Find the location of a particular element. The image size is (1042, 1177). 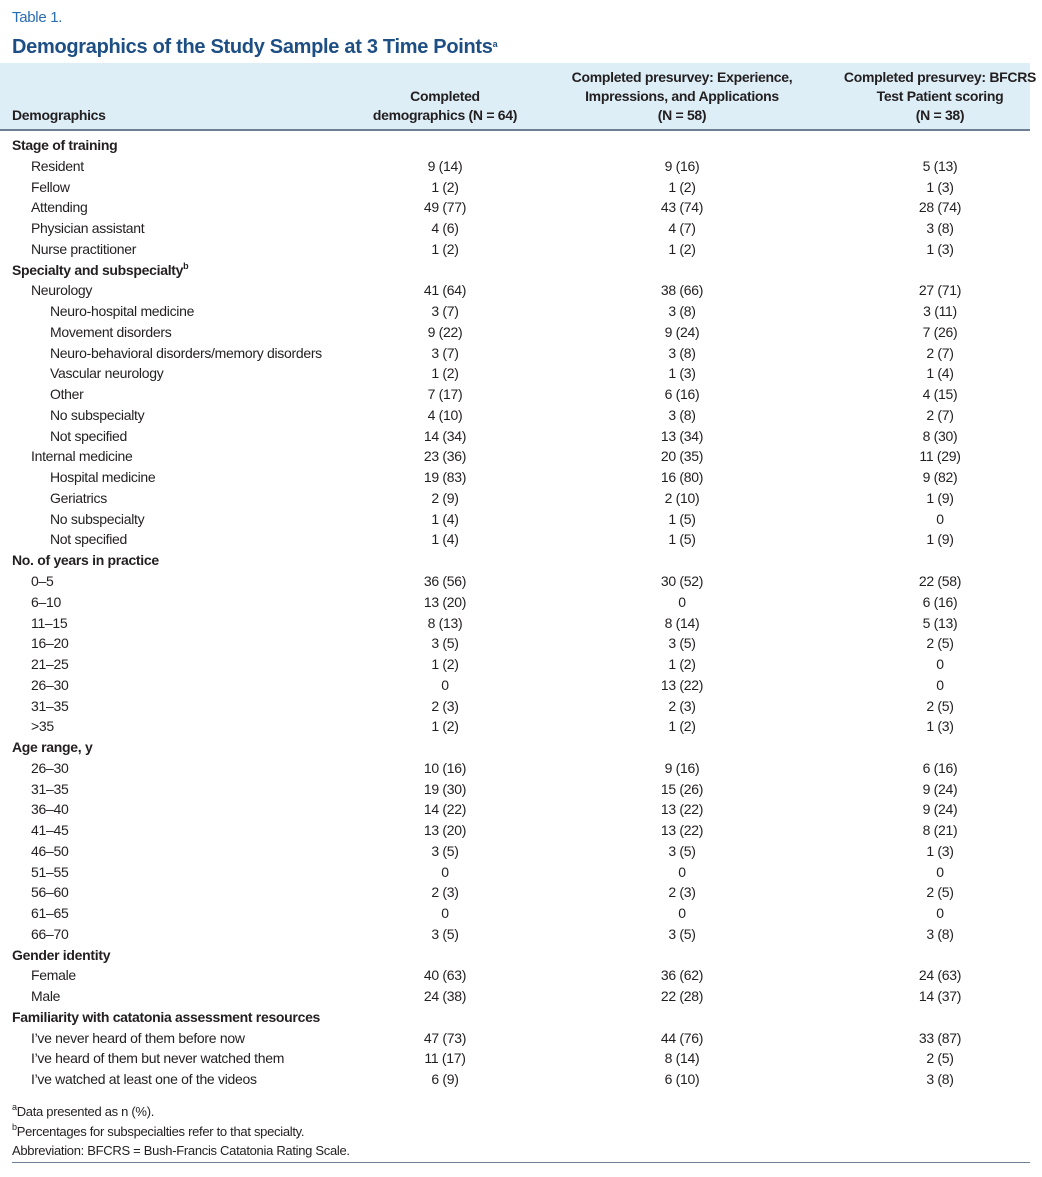

row-label: Vascular neurology is located at coordinates (107, 373).